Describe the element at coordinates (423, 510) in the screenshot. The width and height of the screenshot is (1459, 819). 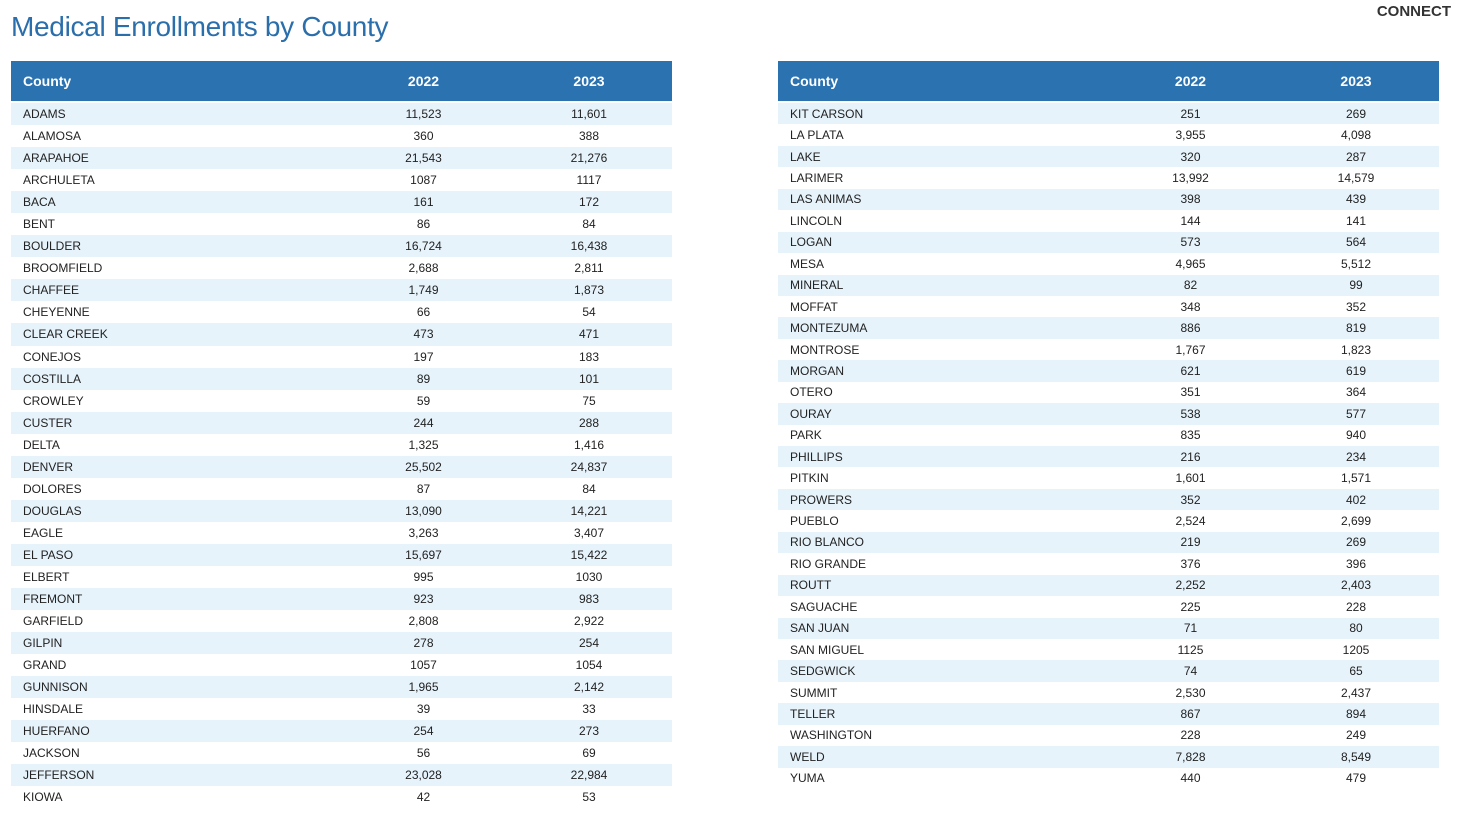
I see `value-cell: 13,090` at that location.